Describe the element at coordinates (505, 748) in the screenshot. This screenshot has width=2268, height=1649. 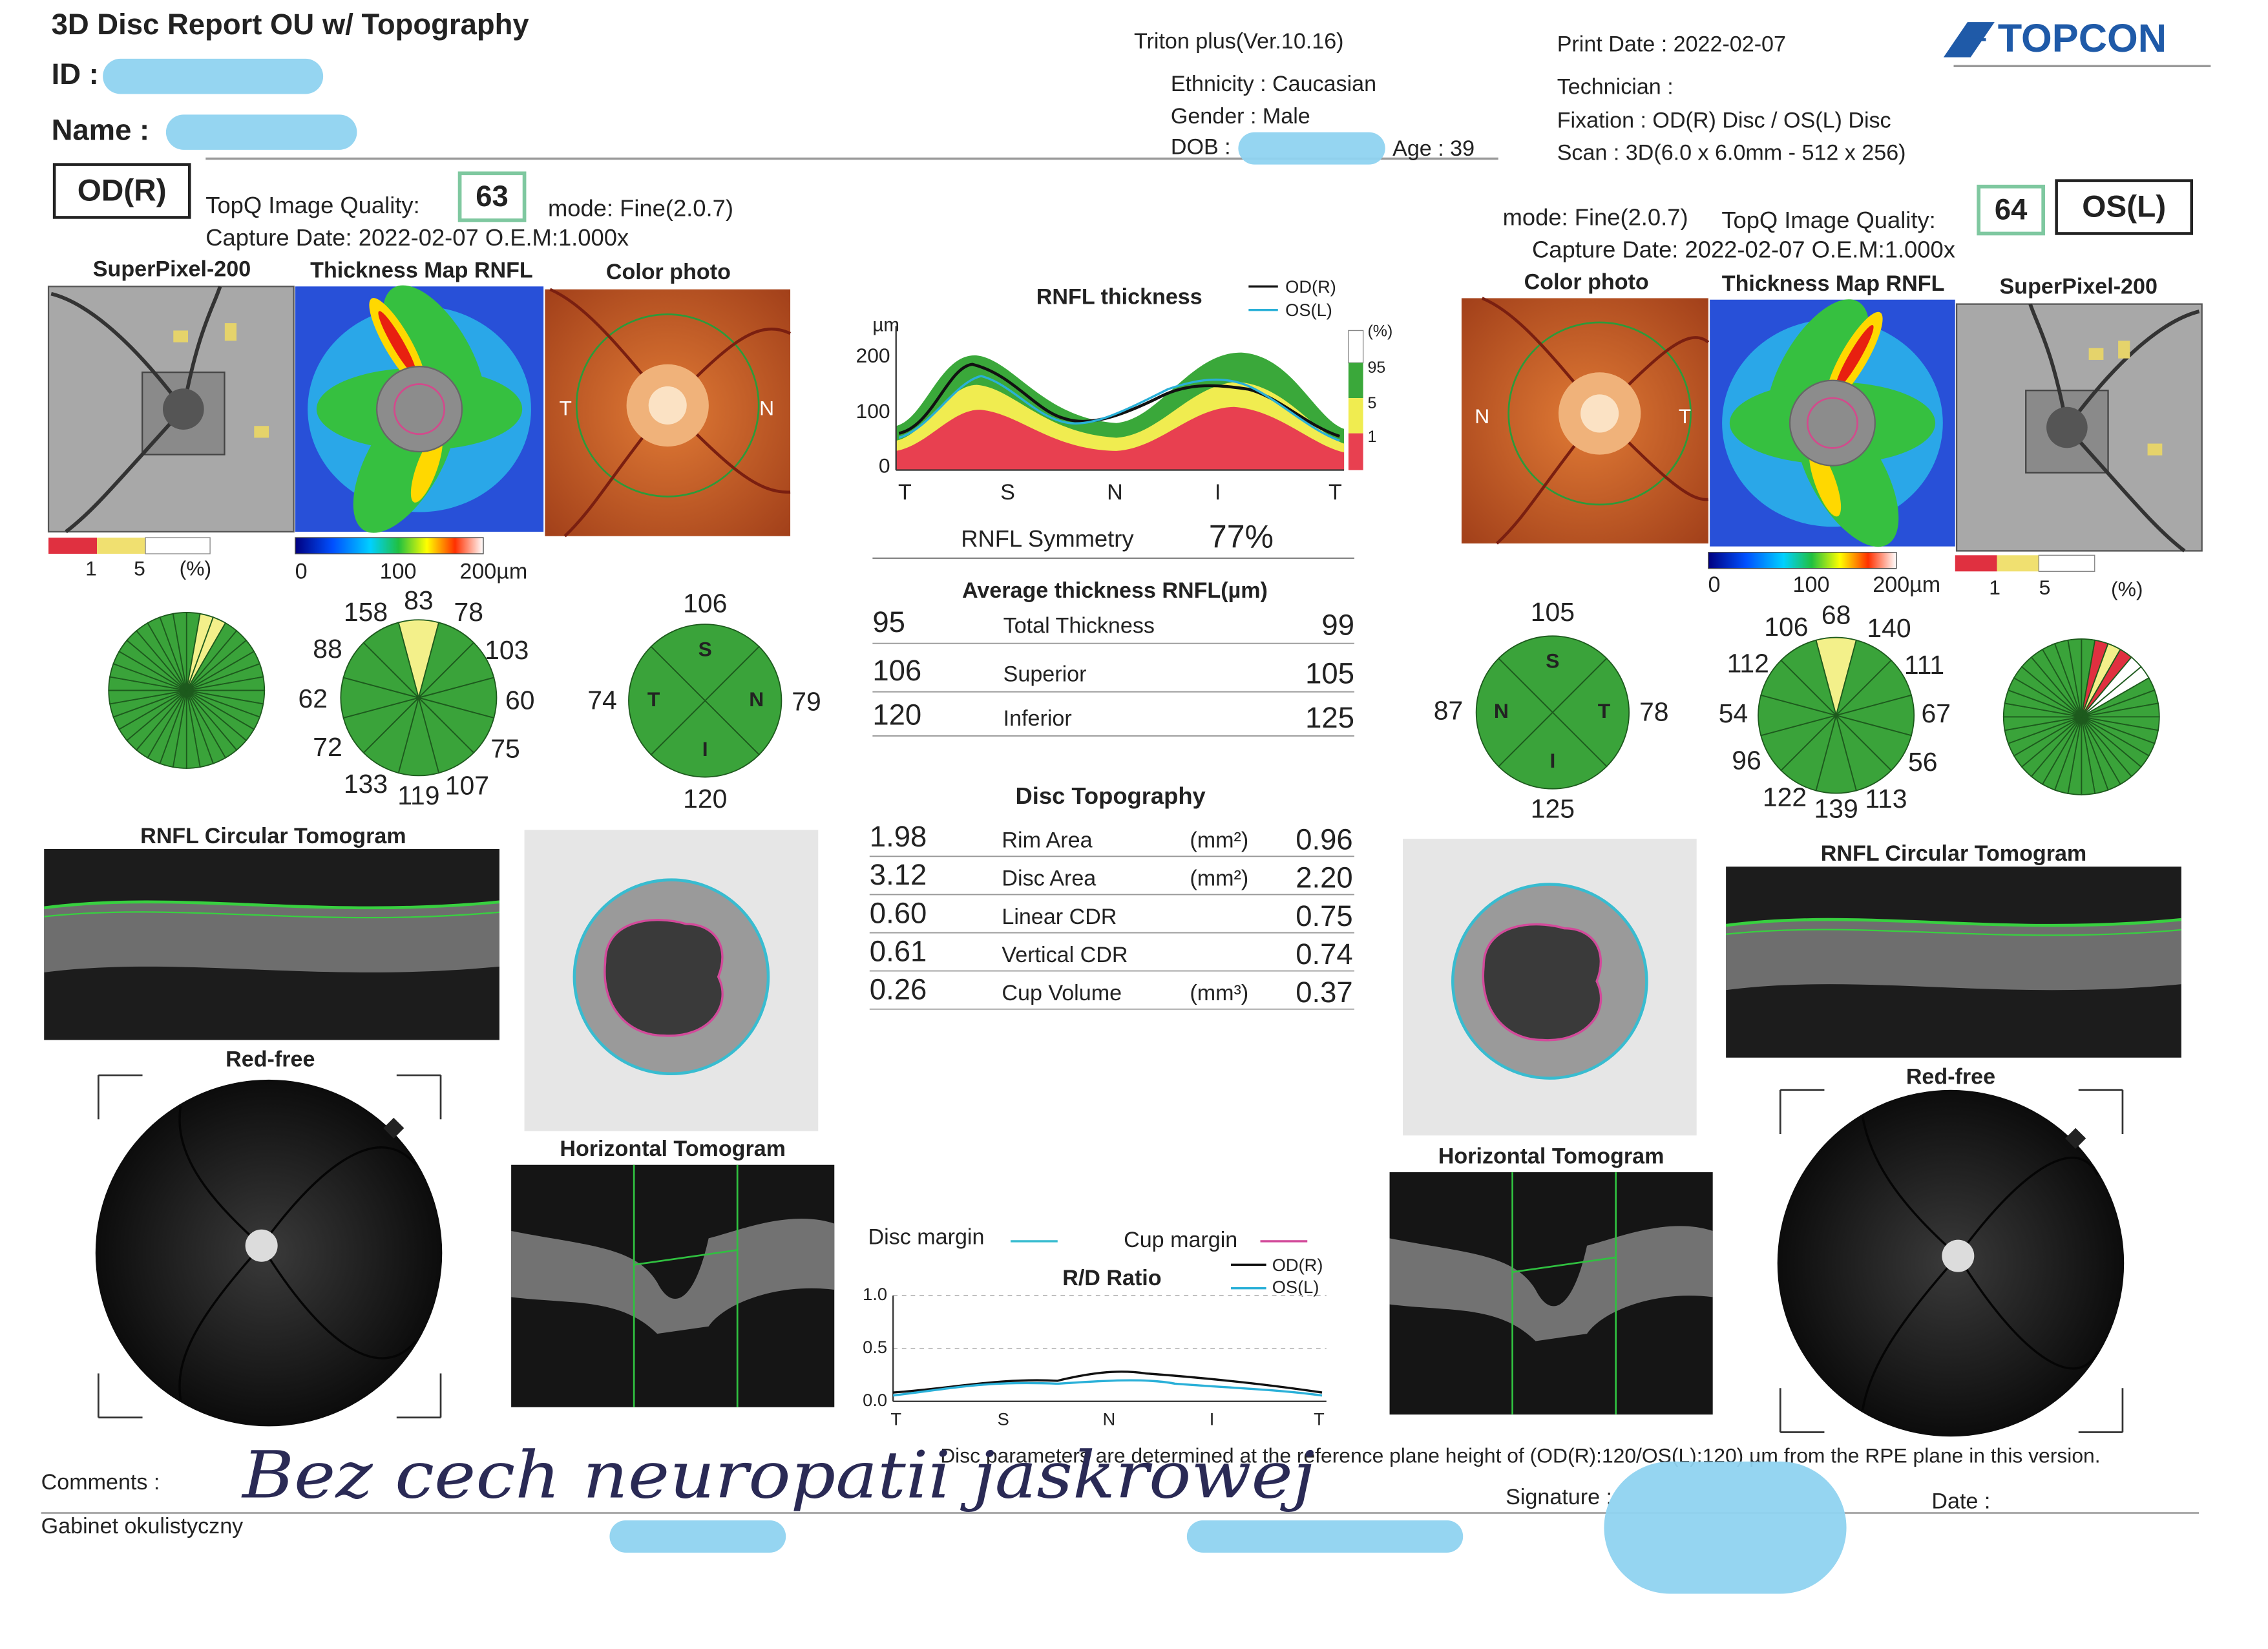
I see `clock-value: 75` at that location.